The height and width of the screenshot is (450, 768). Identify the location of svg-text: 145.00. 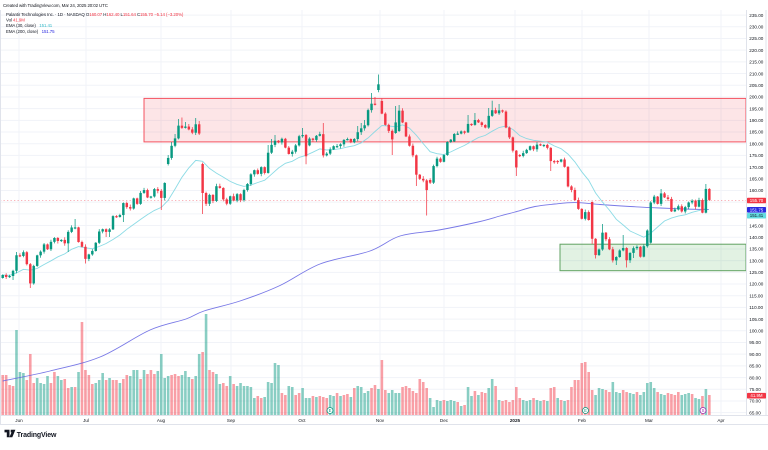
(756, 225).